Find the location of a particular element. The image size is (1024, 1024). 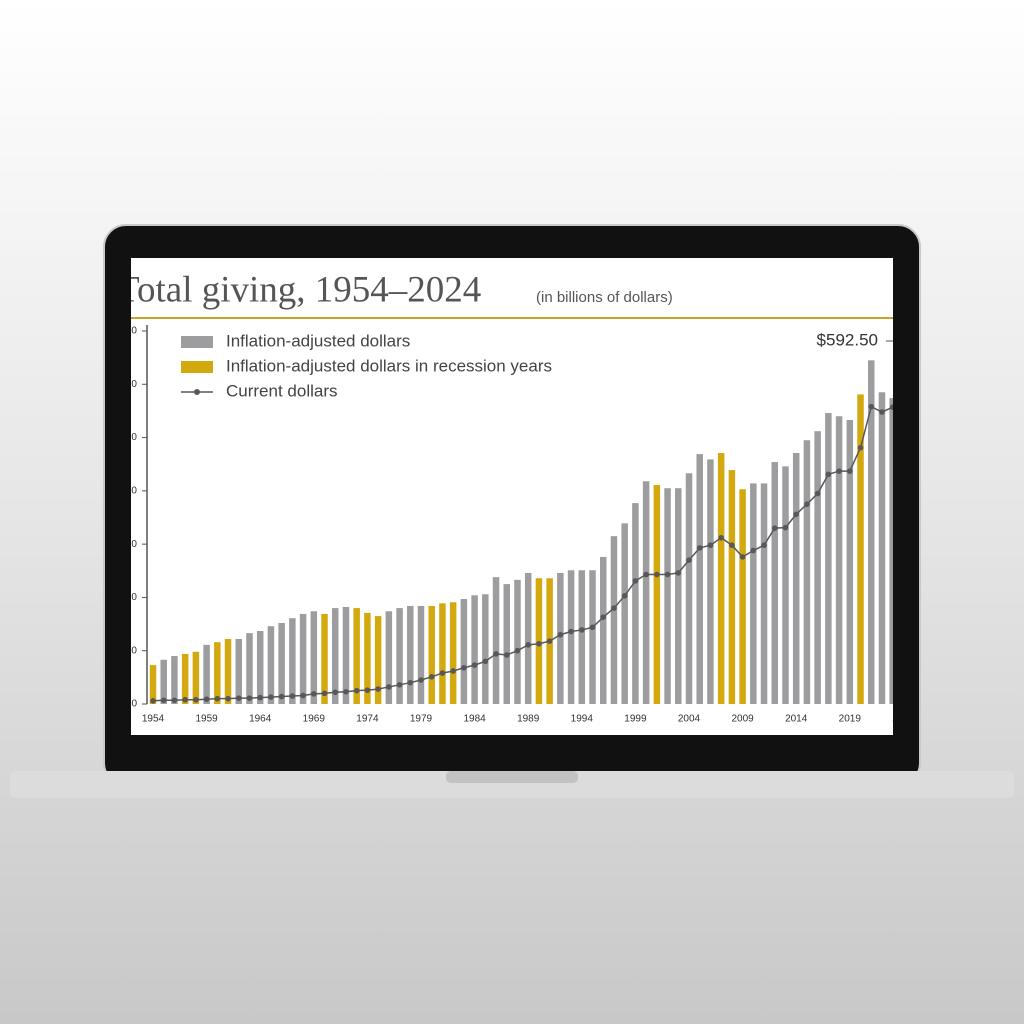

x-tick-label: 1994 is located at coordinates (582, 719).